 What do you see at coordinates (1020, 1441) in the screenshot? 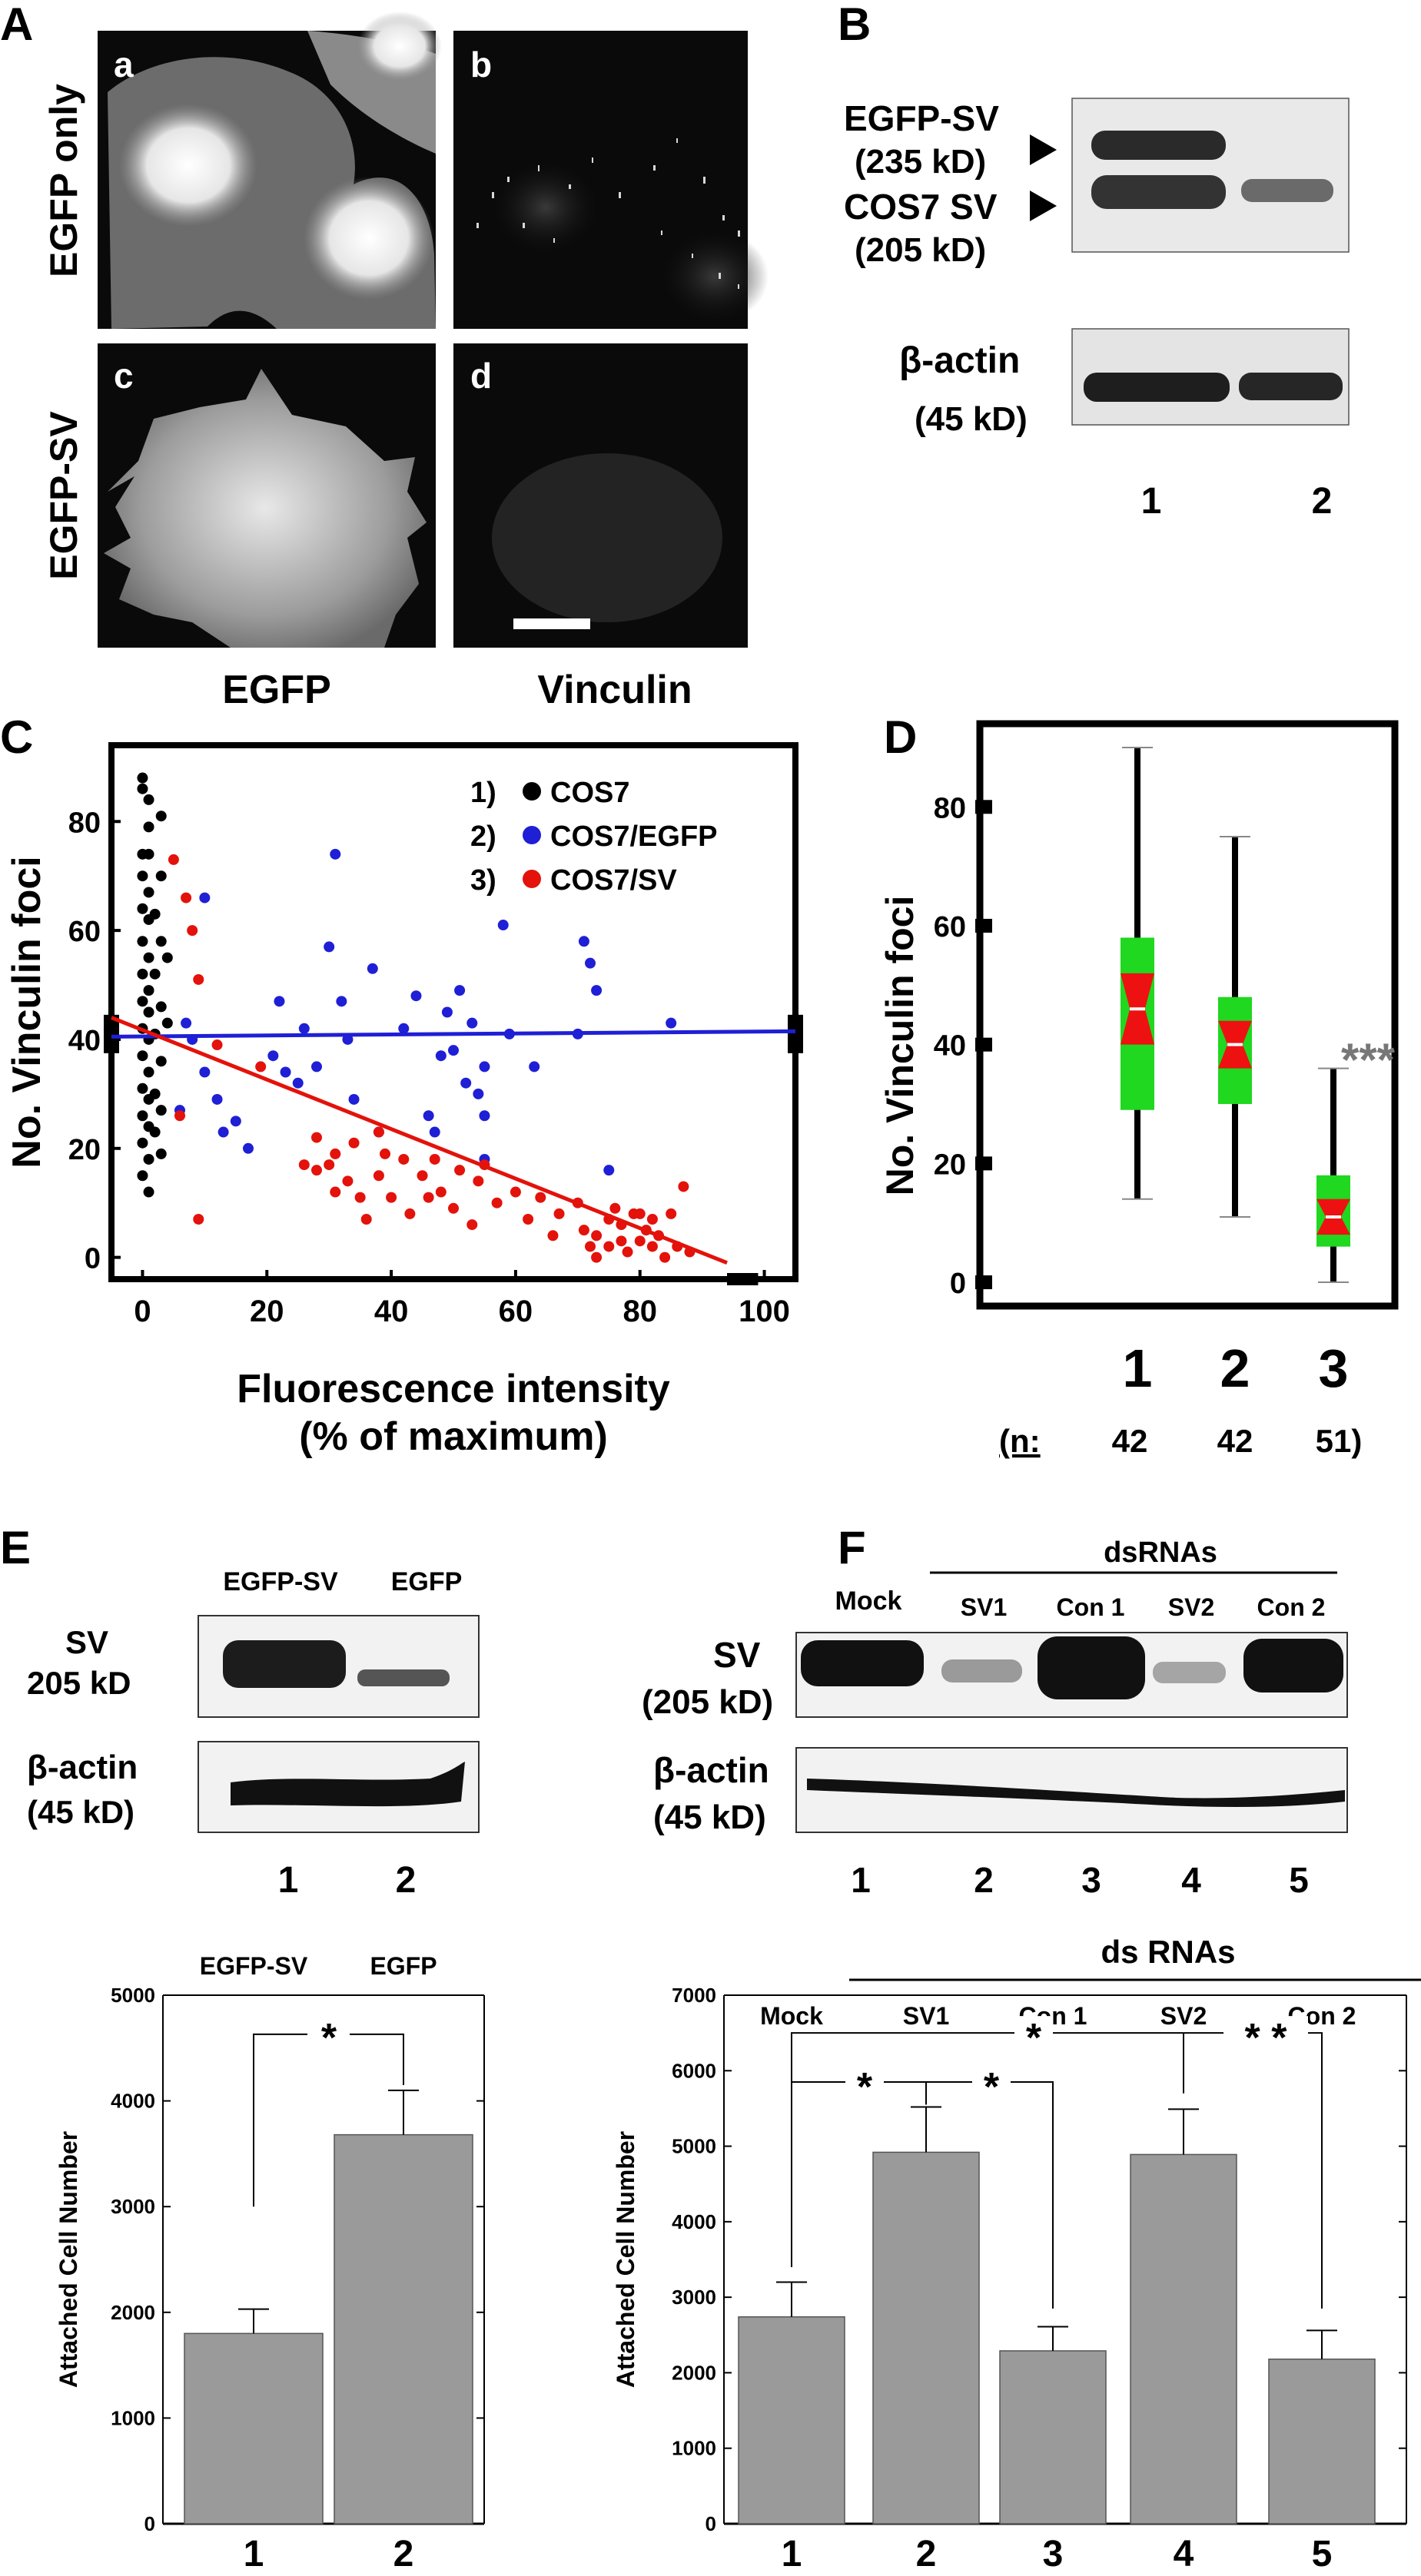
I see `n-prefix: (n:` at bounding box center [1020, 1441].